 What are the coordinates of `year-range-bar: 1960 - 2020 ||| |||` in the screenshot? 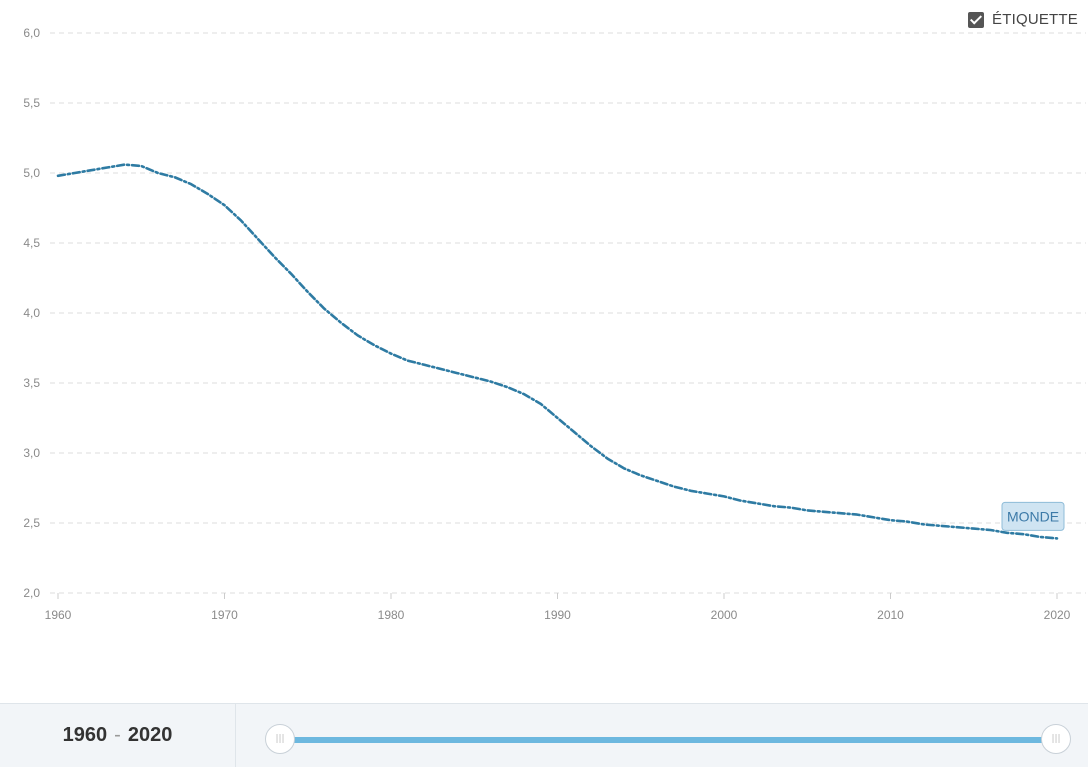 It's located at (544, 735).